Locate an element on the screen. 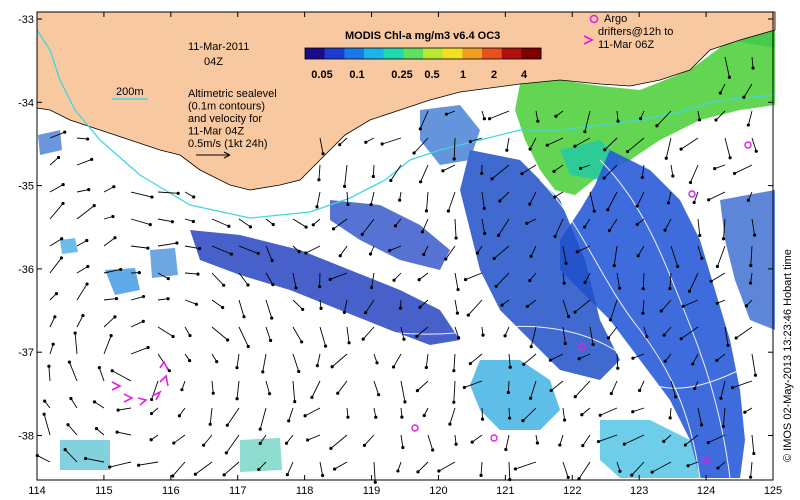  x-tick-label: 120 is located at coordinates (438, 491).